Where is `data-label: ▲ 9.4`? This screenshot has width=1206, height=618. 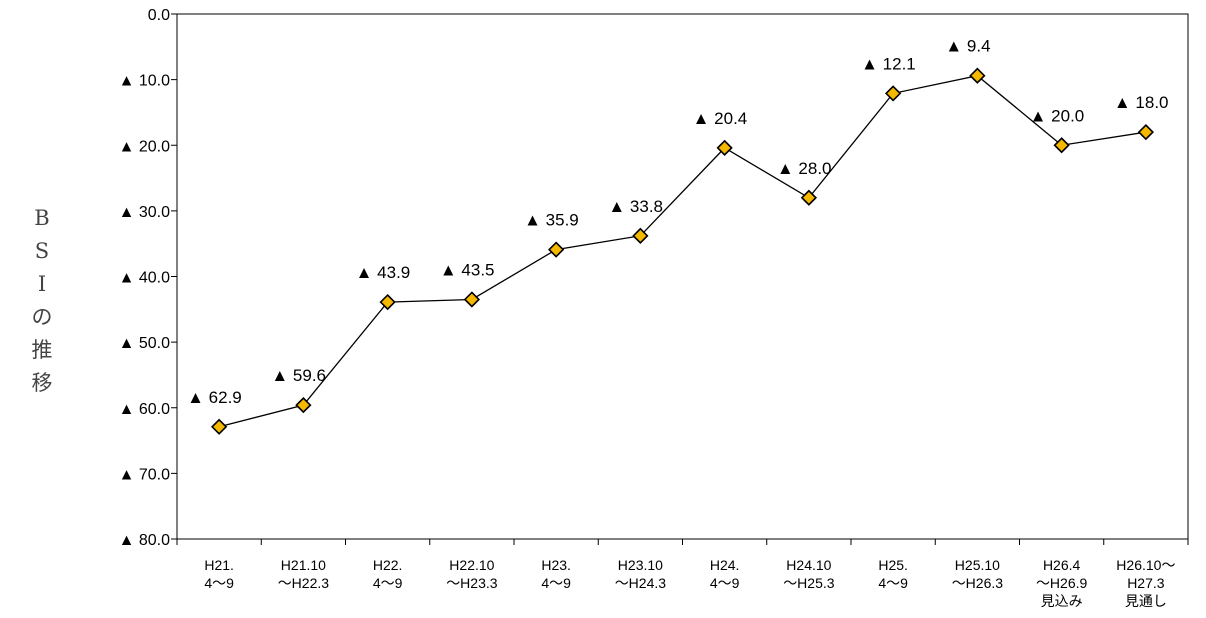 data-label: ▲ 9.4 is located at coordinates (967, 46).